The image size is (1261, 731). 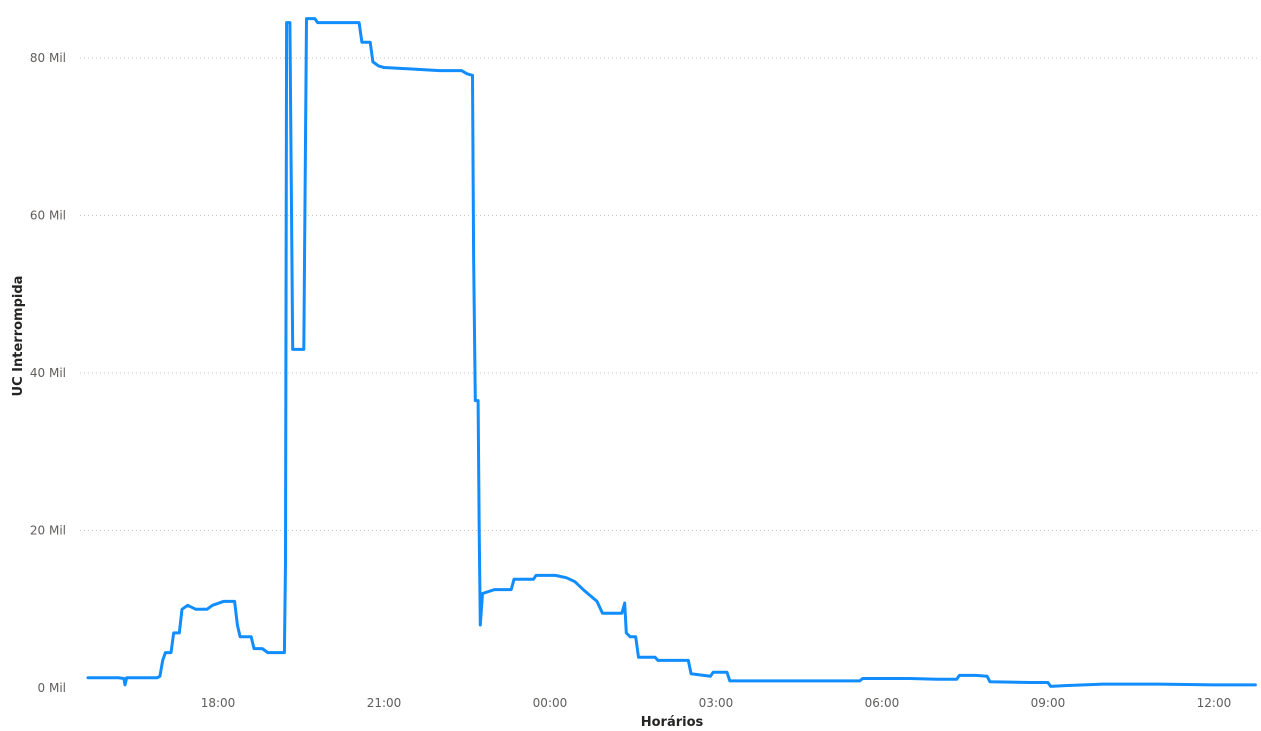 I want to click on x-tick-label: 06:00, so click(x=882, y=703).